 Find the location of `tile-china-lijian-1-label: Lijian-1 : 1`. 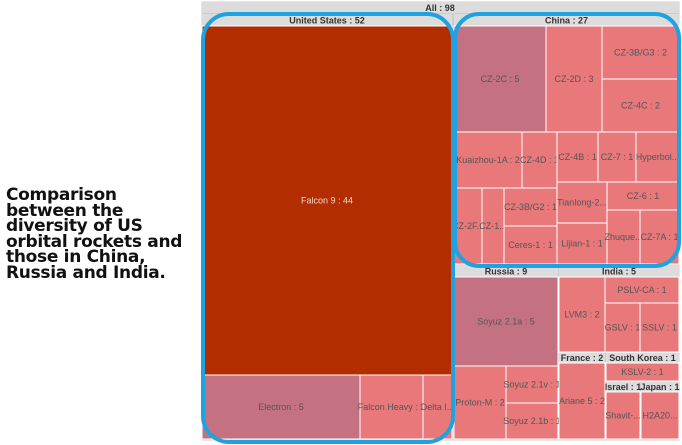

tile-china-lijian-1-label: Lijian-1 : 1 is located at coordinates (582, 244).